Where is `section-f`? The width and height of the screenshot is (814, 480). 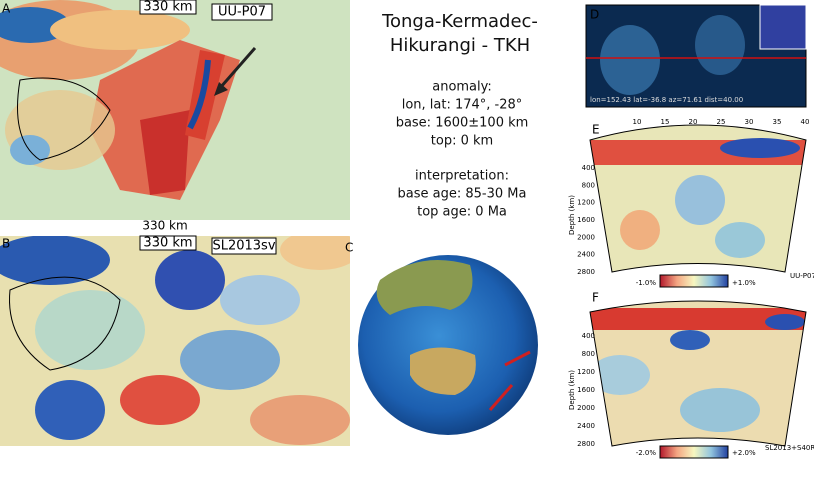 section-f is located at coordinates (698, 373).